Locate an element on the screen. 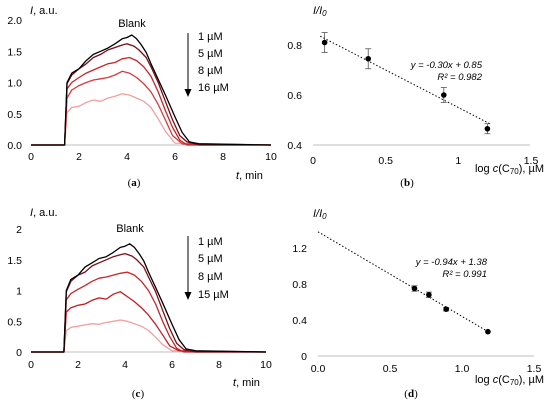  panel-d-x-tick-label: 1.0 is located at coordinates (462, 369).